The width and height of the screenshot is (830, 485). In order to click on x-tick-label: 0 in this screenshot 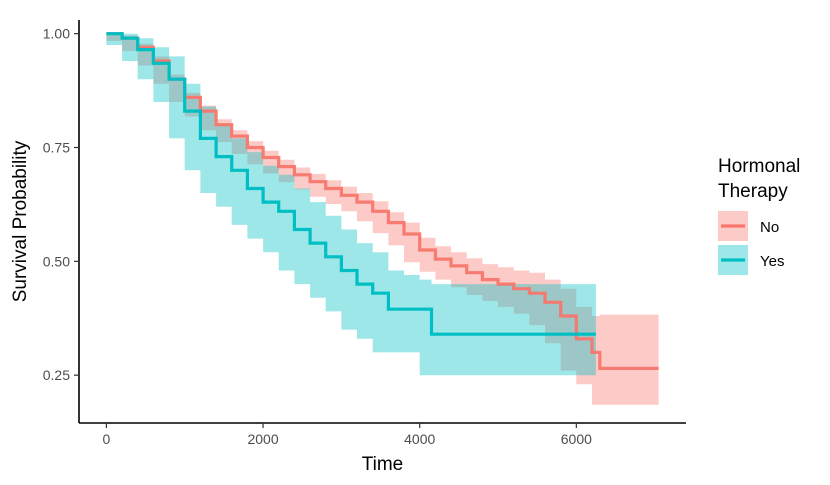, I will do `click(107, 439)`.